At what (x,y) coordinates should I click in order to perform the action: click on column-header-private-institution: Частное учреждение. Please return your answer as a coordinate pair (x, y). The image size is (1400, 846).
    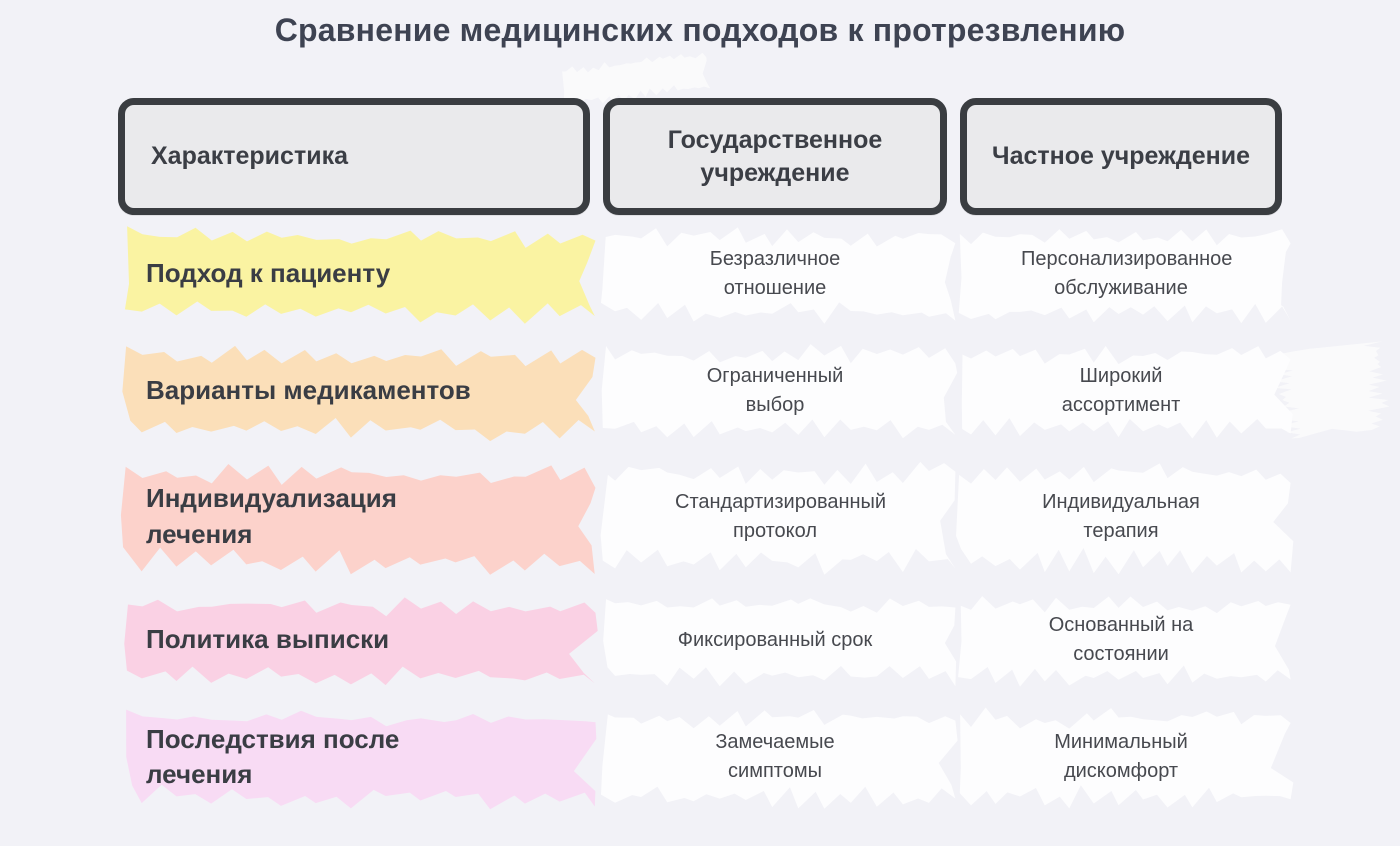
    Looking at the image, I should click on (1121, 156).